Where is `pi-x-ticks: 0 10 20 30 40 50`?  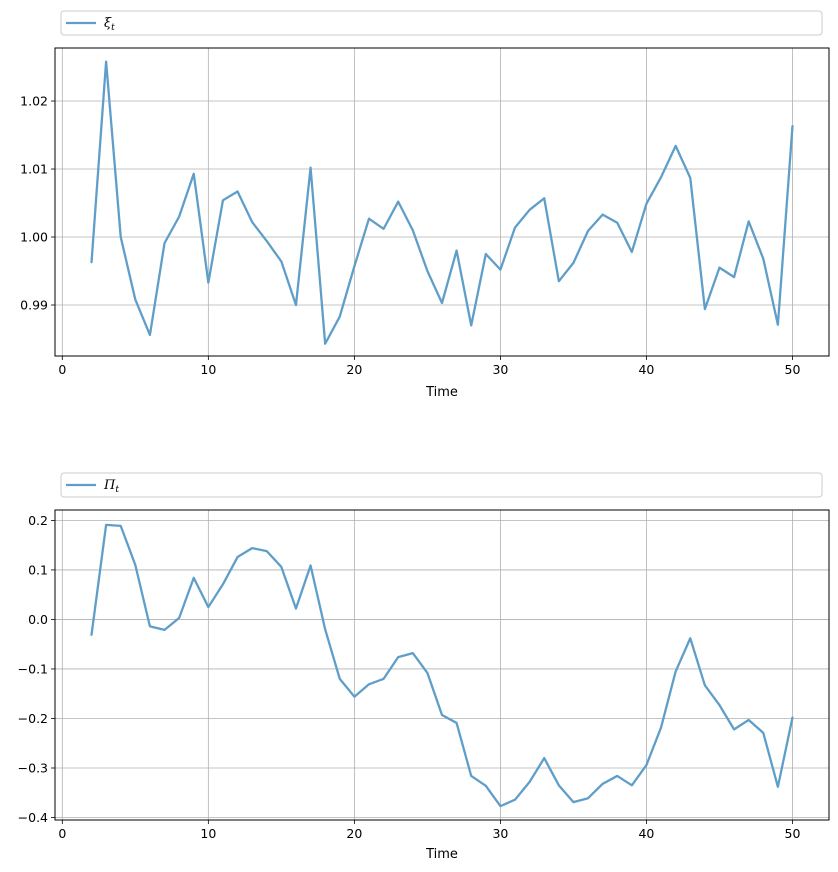
pi-x-ticks: 0 10 20 30 40 50 is located at coordinates (429, 830).